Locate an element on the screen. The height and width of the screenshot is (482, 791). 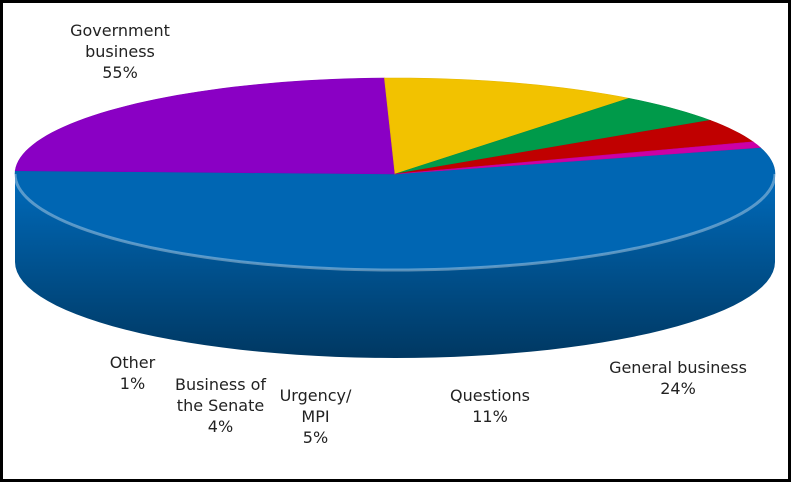
label-urgency-mpi: Urgency/ MPI 5% is located at coordinates (315, 416).